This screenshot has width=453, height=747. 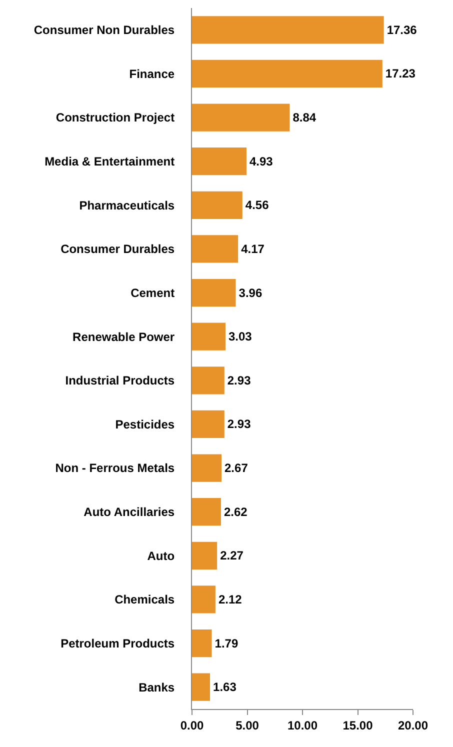 I want to click on data-label: 1.63, so click(x=225, y=687).